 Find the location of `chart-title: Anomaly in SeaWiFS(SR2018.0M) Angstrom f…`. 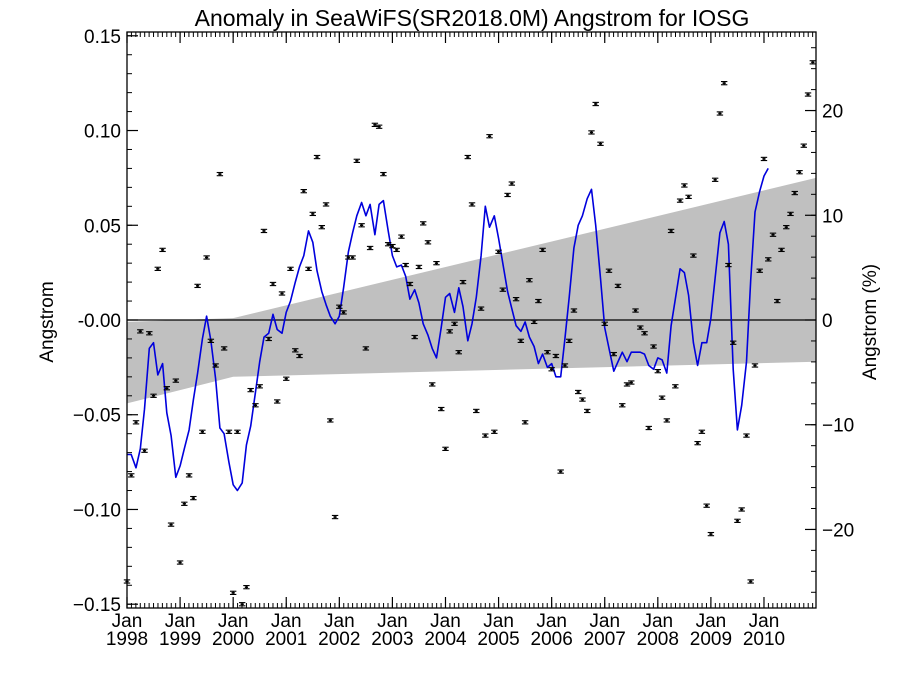

chart-title: Anomaly in SeaWiFS(SR2018.0M) Angstrom f… is located at coordinates (472, 18).